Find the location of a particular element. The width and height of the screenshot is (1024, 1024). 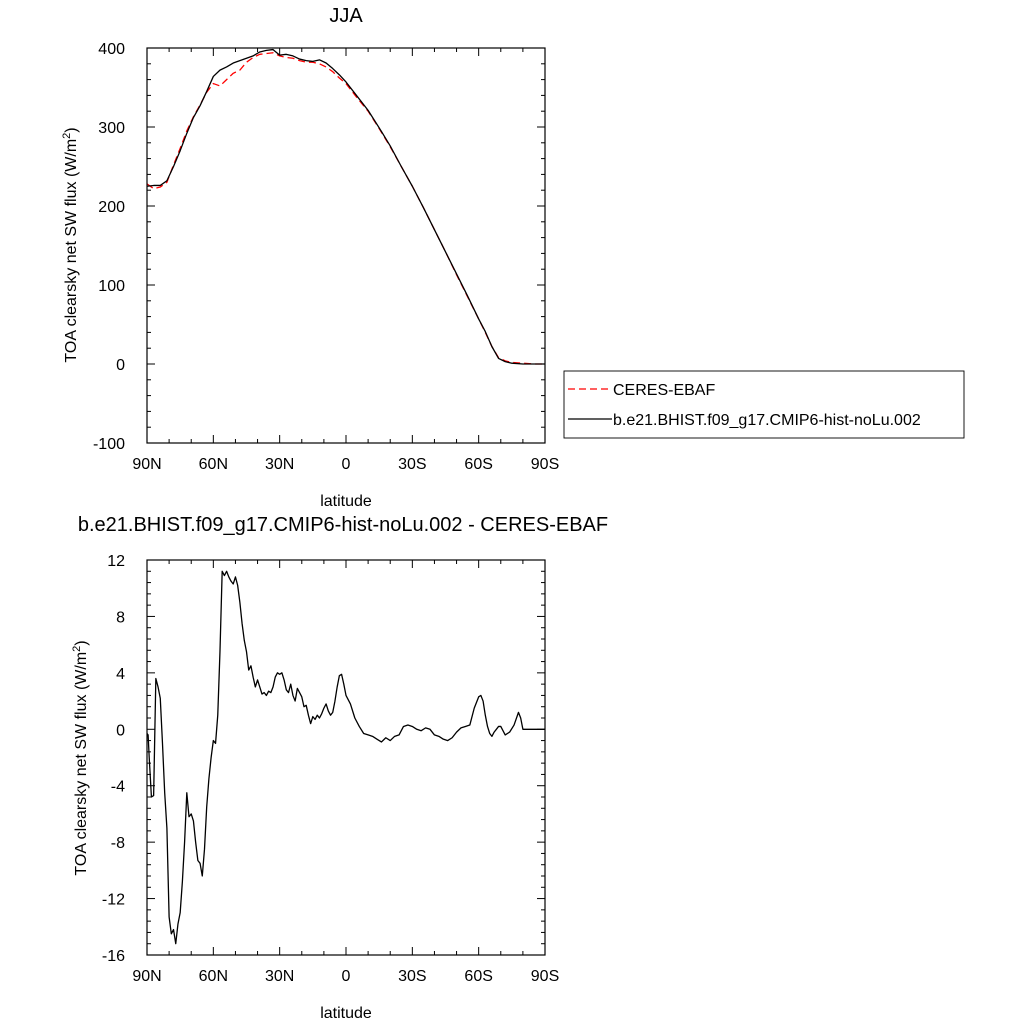

legend-box is located at coordinates (764, 404).